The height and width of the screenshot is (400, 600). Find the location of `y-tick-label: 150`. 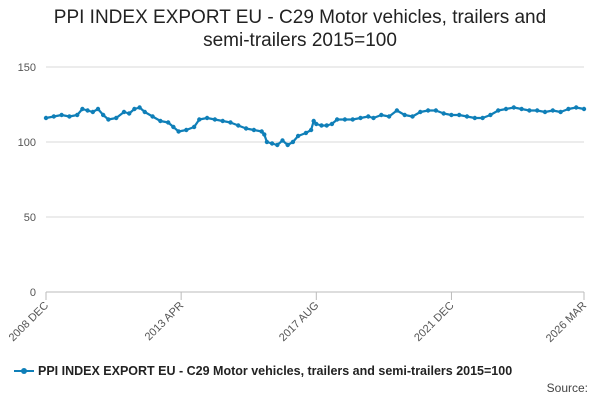

y-tick-label: 150 is located at coordinates (27, 68).